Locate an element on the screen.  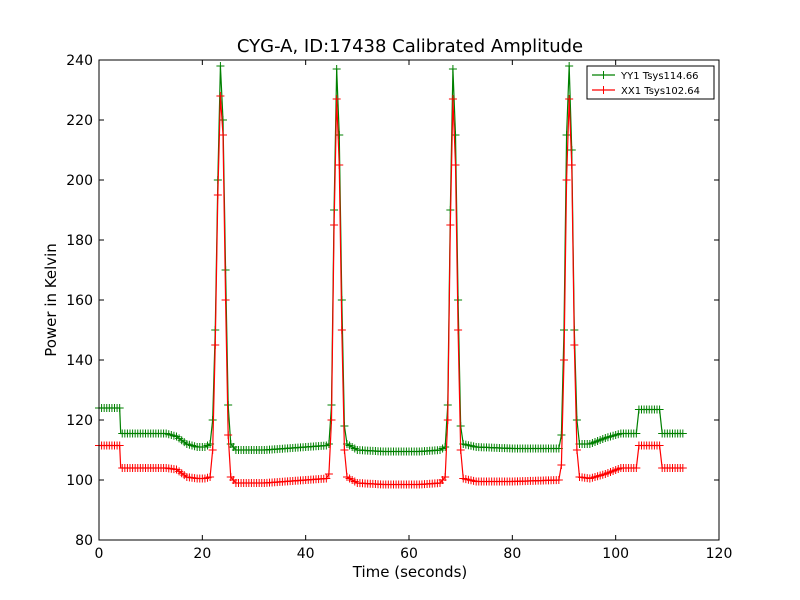
y-tick-label: 240 is located at coordinates (79, 61).